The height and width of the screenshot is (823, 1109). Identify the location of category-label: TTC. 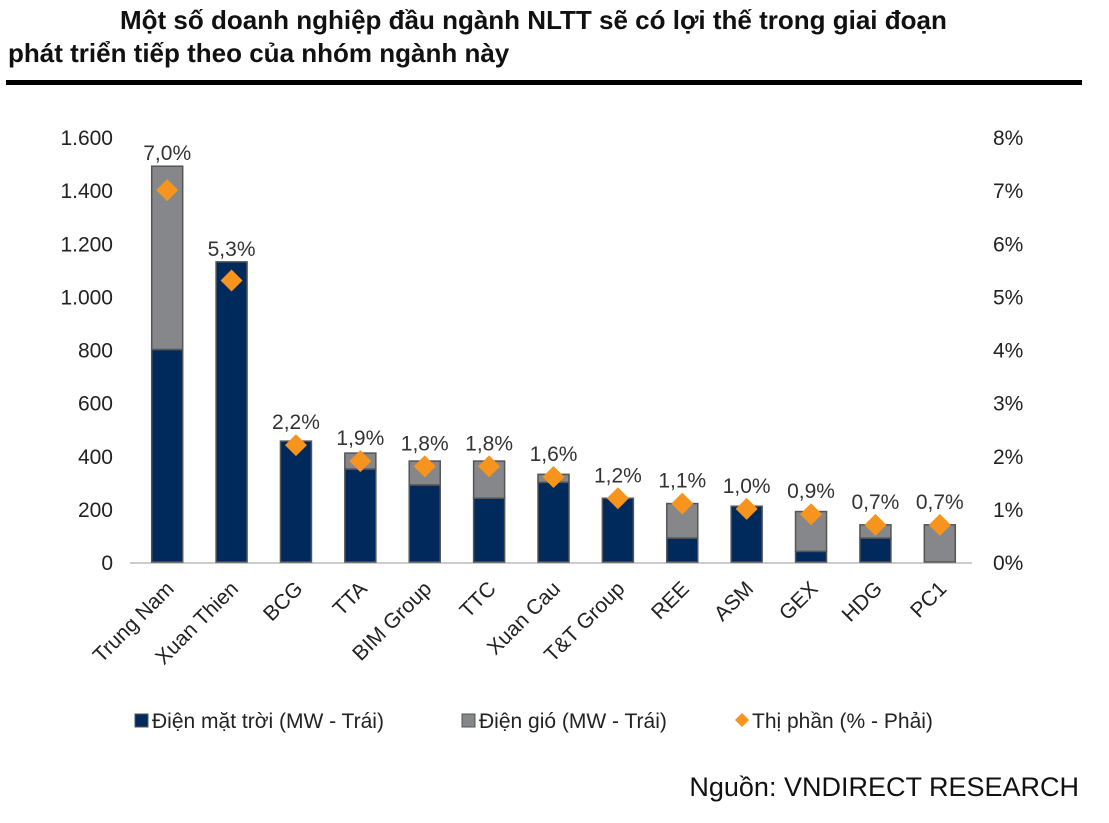
(478, 599).